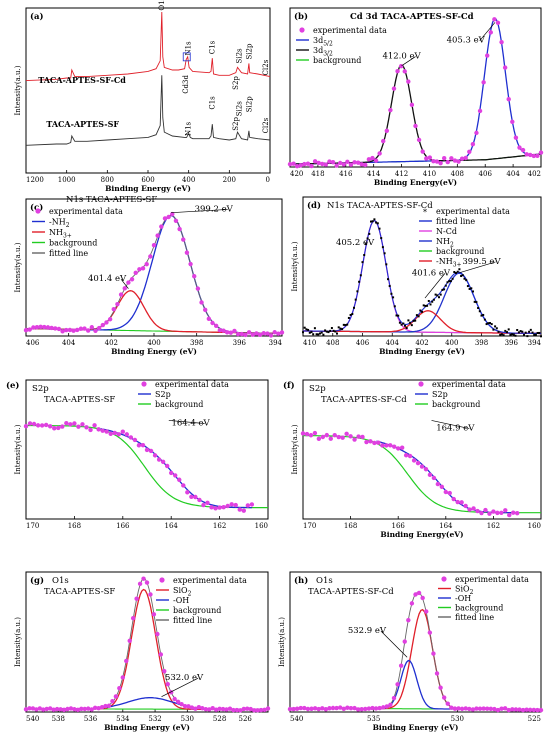 This screenshot has width=550, height=744. What do you see at coordinates (219, 719) in the screenshot?
I see `x-tick-label: 528` at bounding box center [219, 719].